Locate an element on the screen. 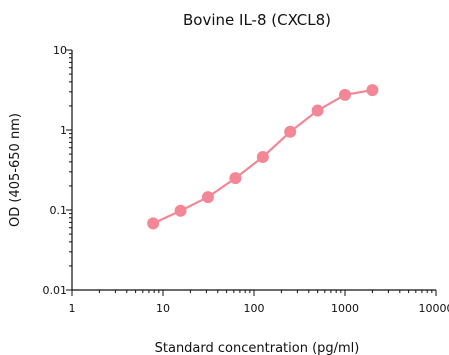  x-tick-label: 100 is located at coordinates (254, 308).